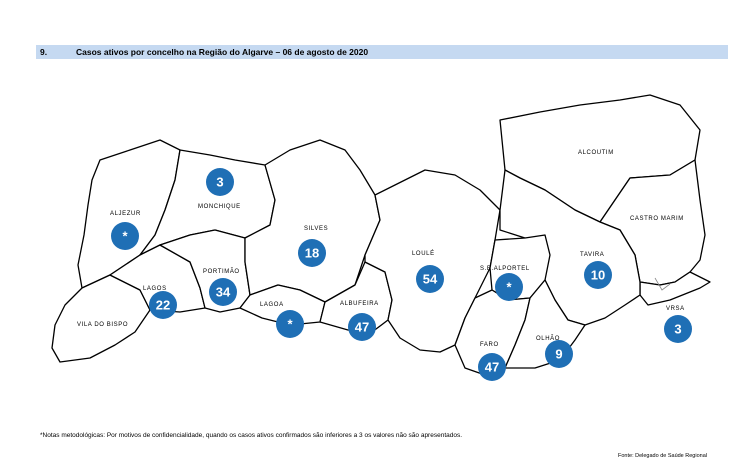  I want to click on bubble-monchique: 3, so click(220, 182).